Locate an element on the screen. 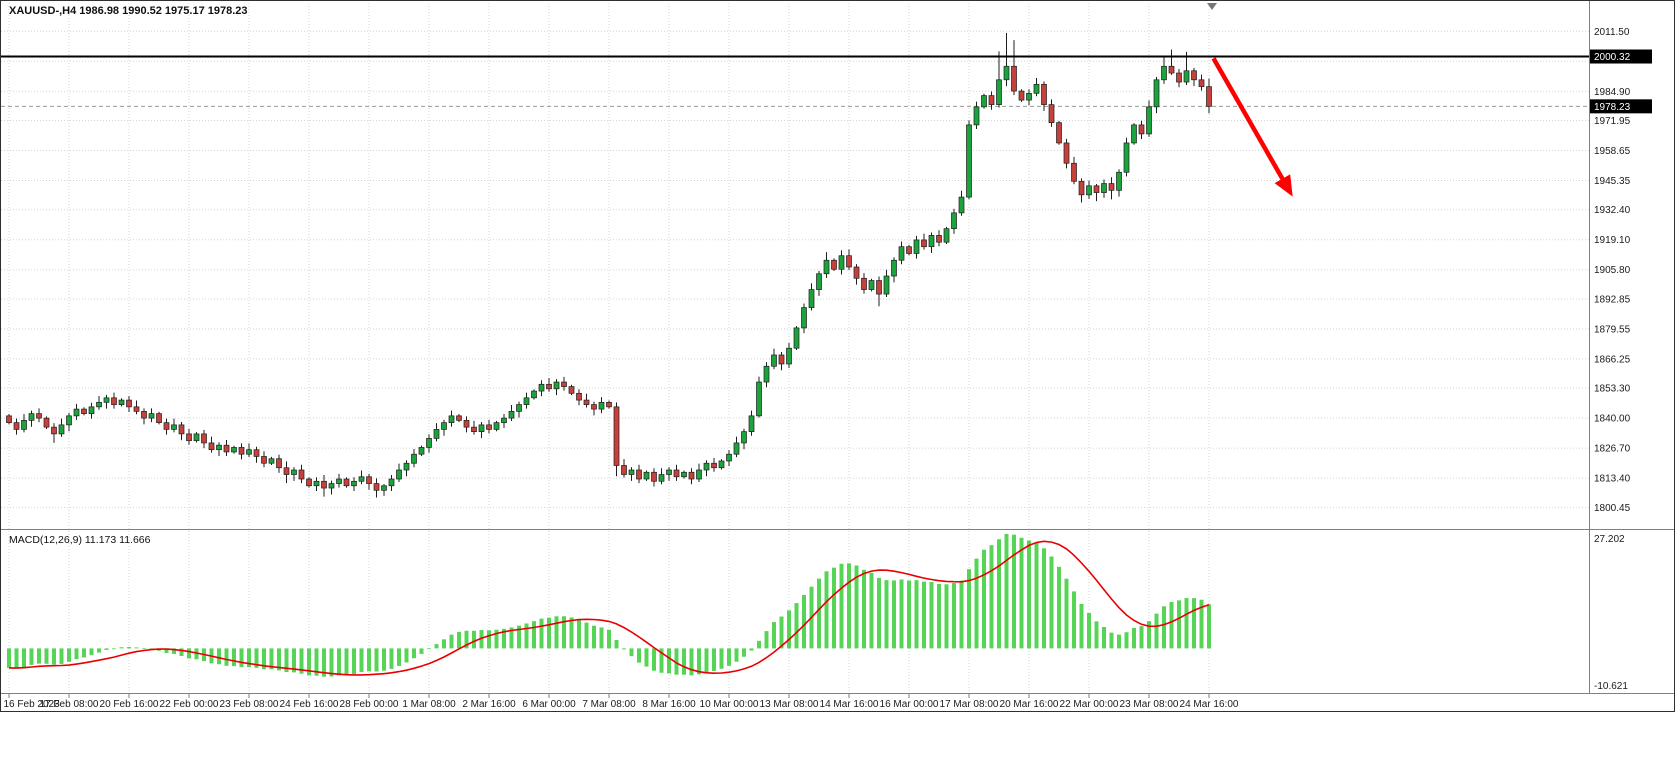 The height and width of the screenshot is (764, 1675). svg-text: -10.621 is located at coordinates (1611, 686).